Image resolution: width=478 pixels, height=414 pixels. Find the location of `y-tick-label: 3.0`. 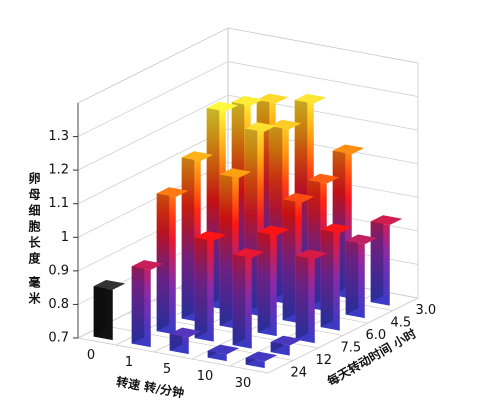

y-tick-label: 3.0 is located at coordinates (426, 310).